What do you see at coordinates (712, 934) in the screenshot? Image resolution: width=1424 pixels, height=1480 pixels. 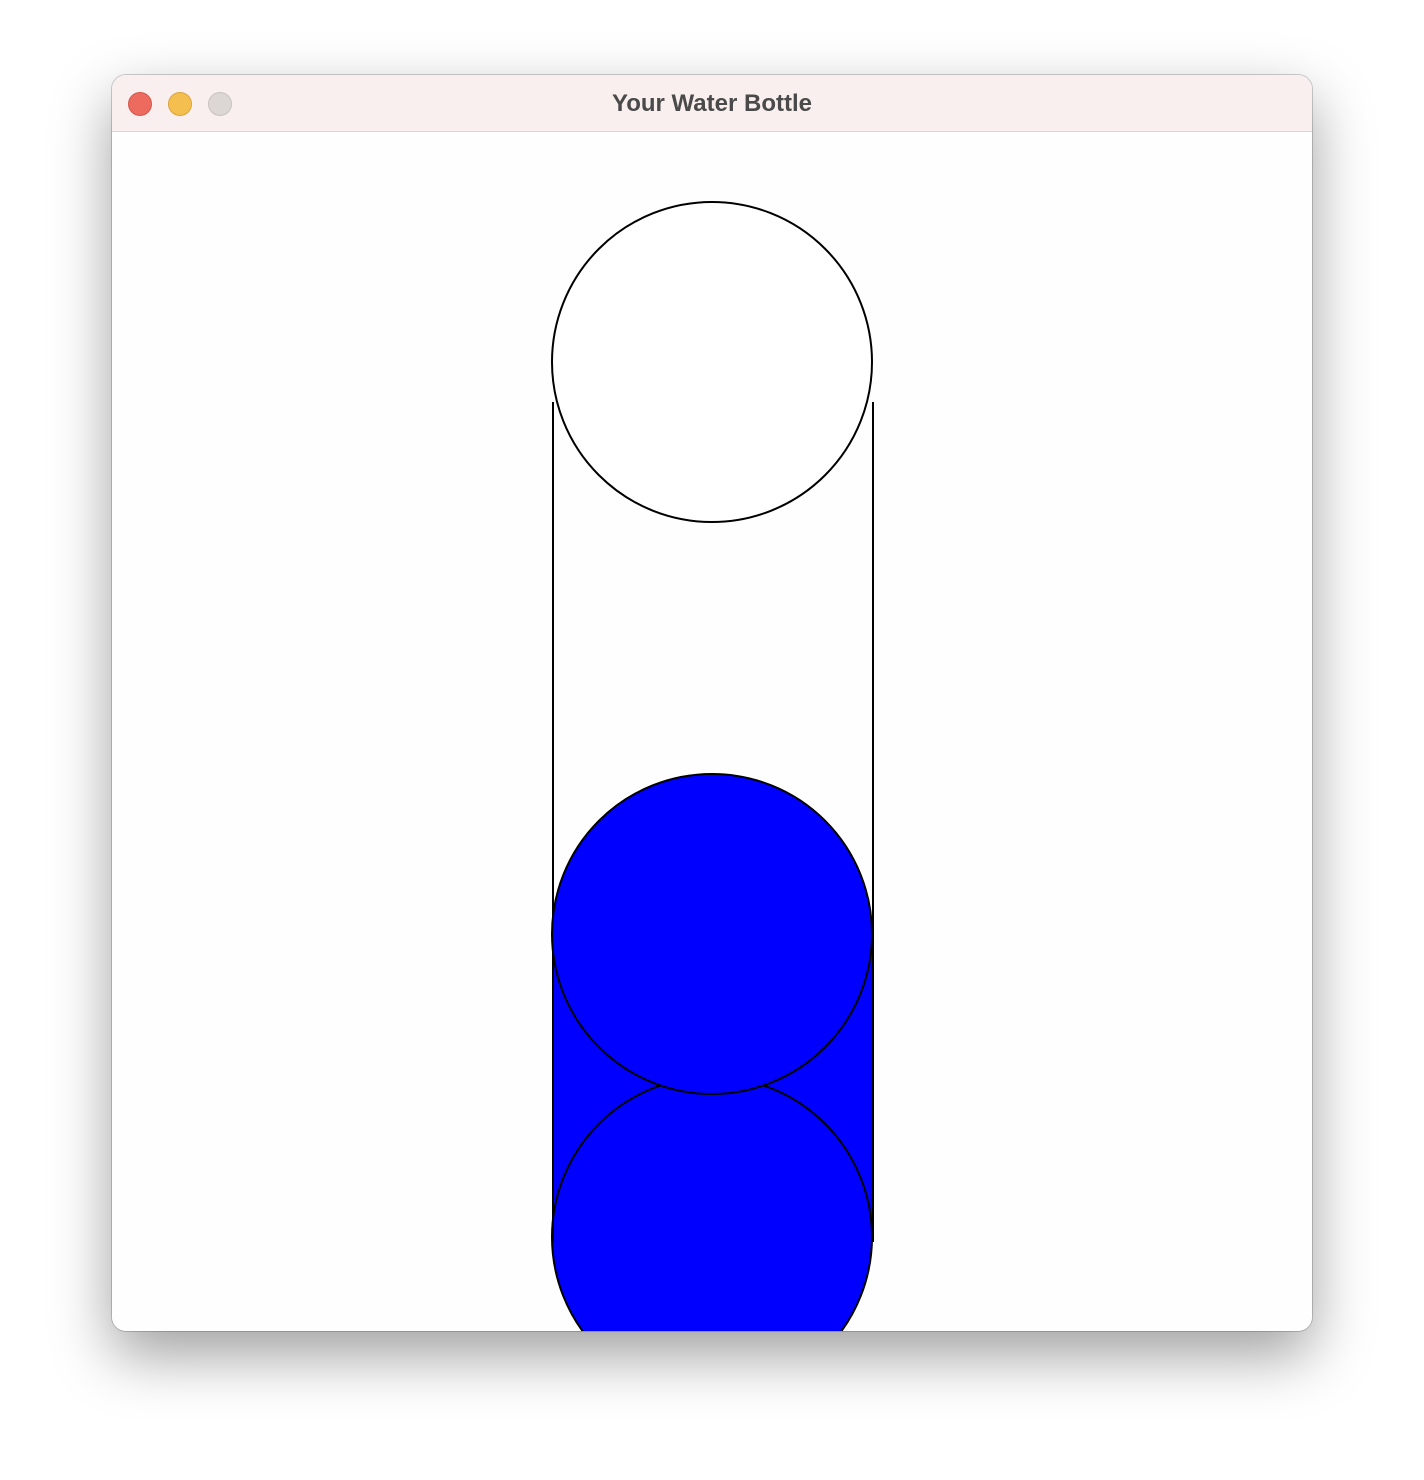 I see `water-surface-ellipse` at bounding box center [712, 934].